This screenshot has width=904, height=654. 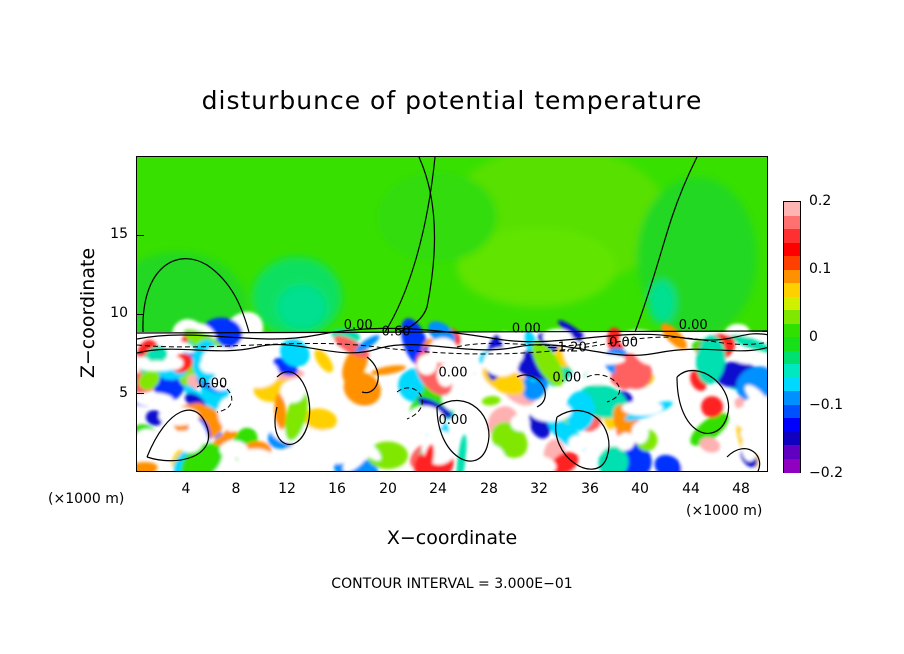 I want to click on x-tick-label: 36, so click(x=590, y=489).